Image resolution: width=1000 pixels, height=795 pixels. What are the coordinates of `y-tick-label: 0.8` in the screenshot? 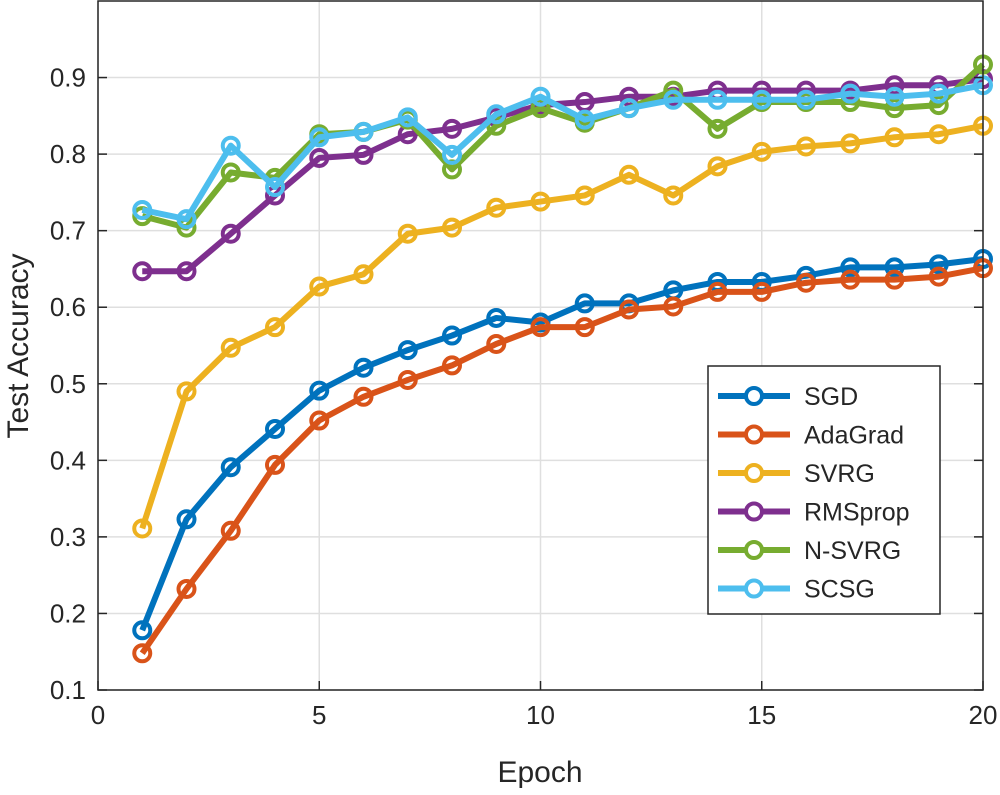 It's located at (68, 154).